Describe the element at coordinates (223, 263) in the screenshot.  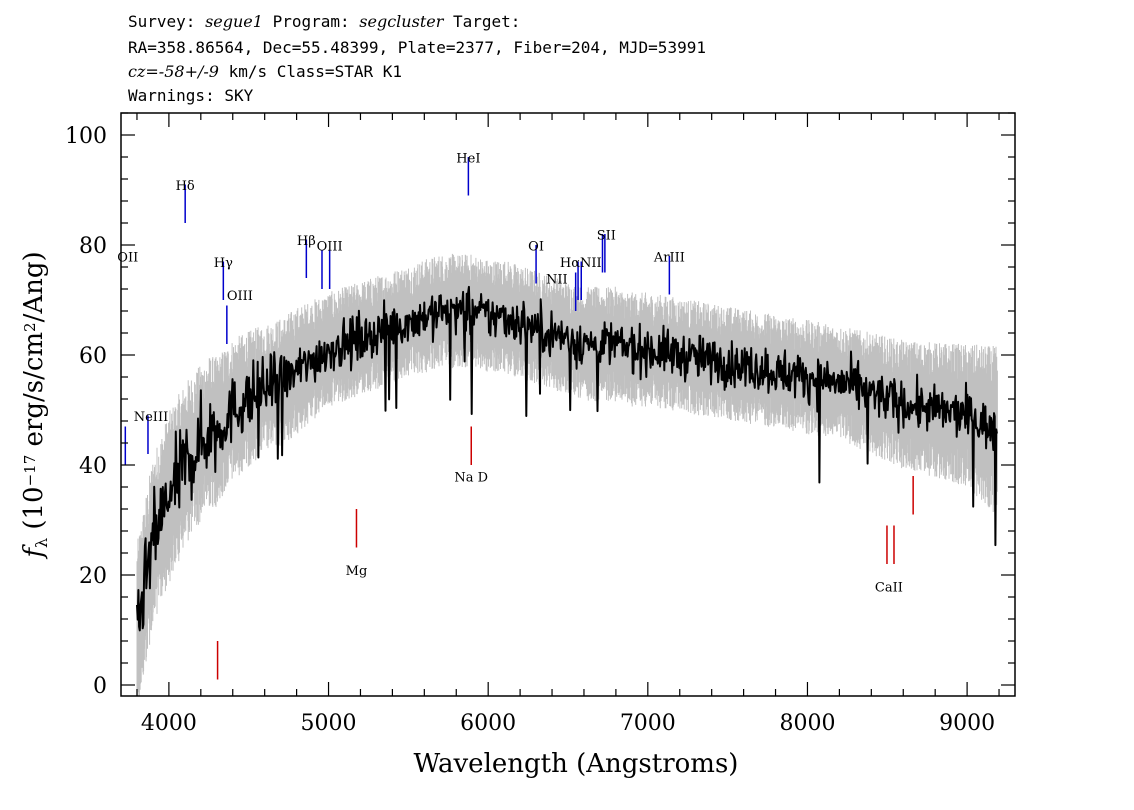
I see `emission-label: Hγ` at that location.